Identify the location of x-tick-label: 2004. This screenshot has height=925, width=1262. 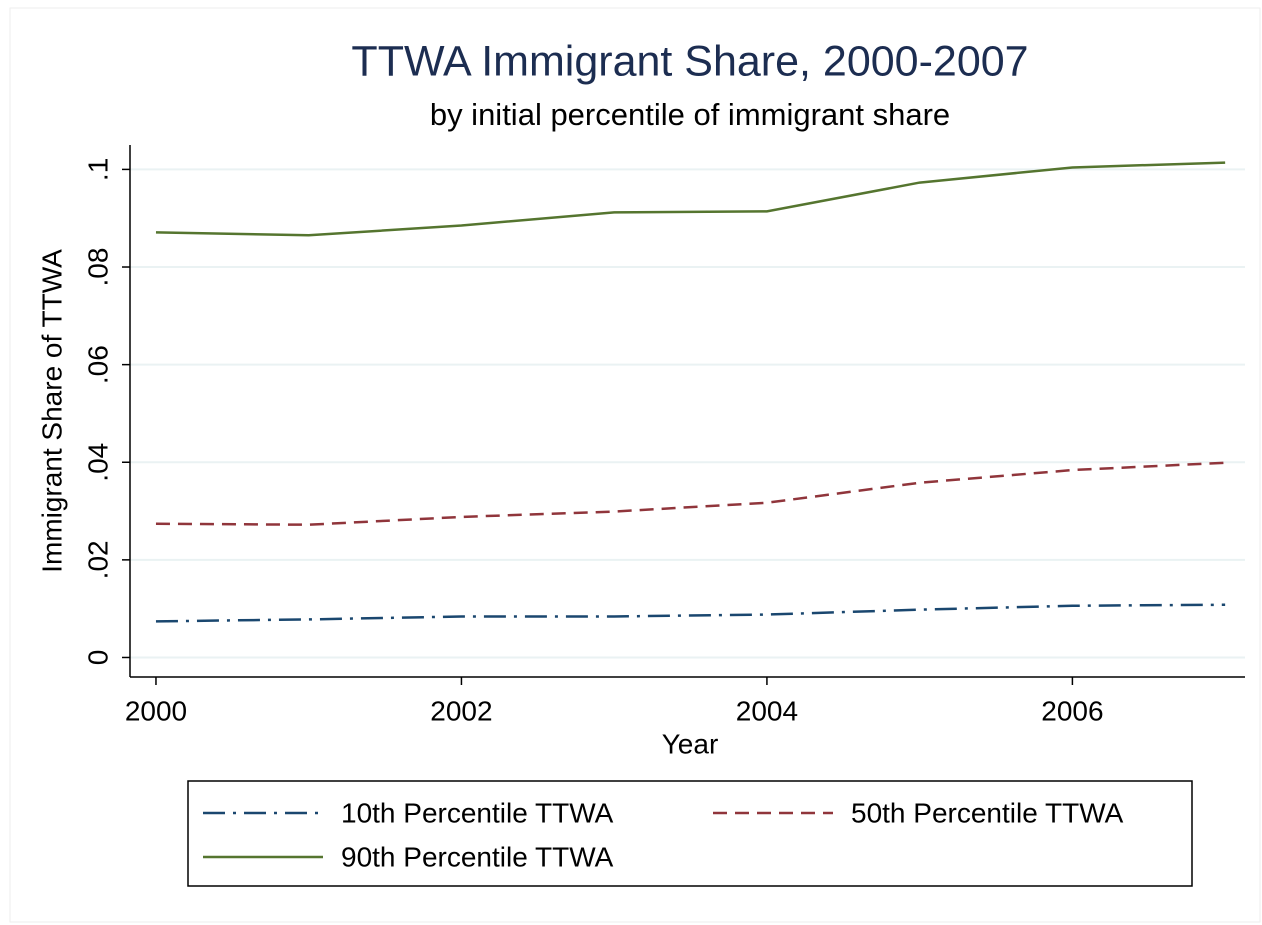
(767, 710).